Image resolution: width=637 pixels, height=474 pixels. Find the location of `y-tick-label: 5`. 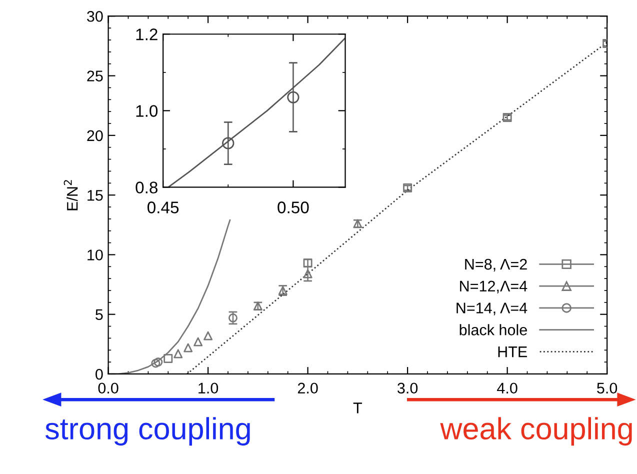

y-tick-label: 5 is located at coordinates (99, 314).